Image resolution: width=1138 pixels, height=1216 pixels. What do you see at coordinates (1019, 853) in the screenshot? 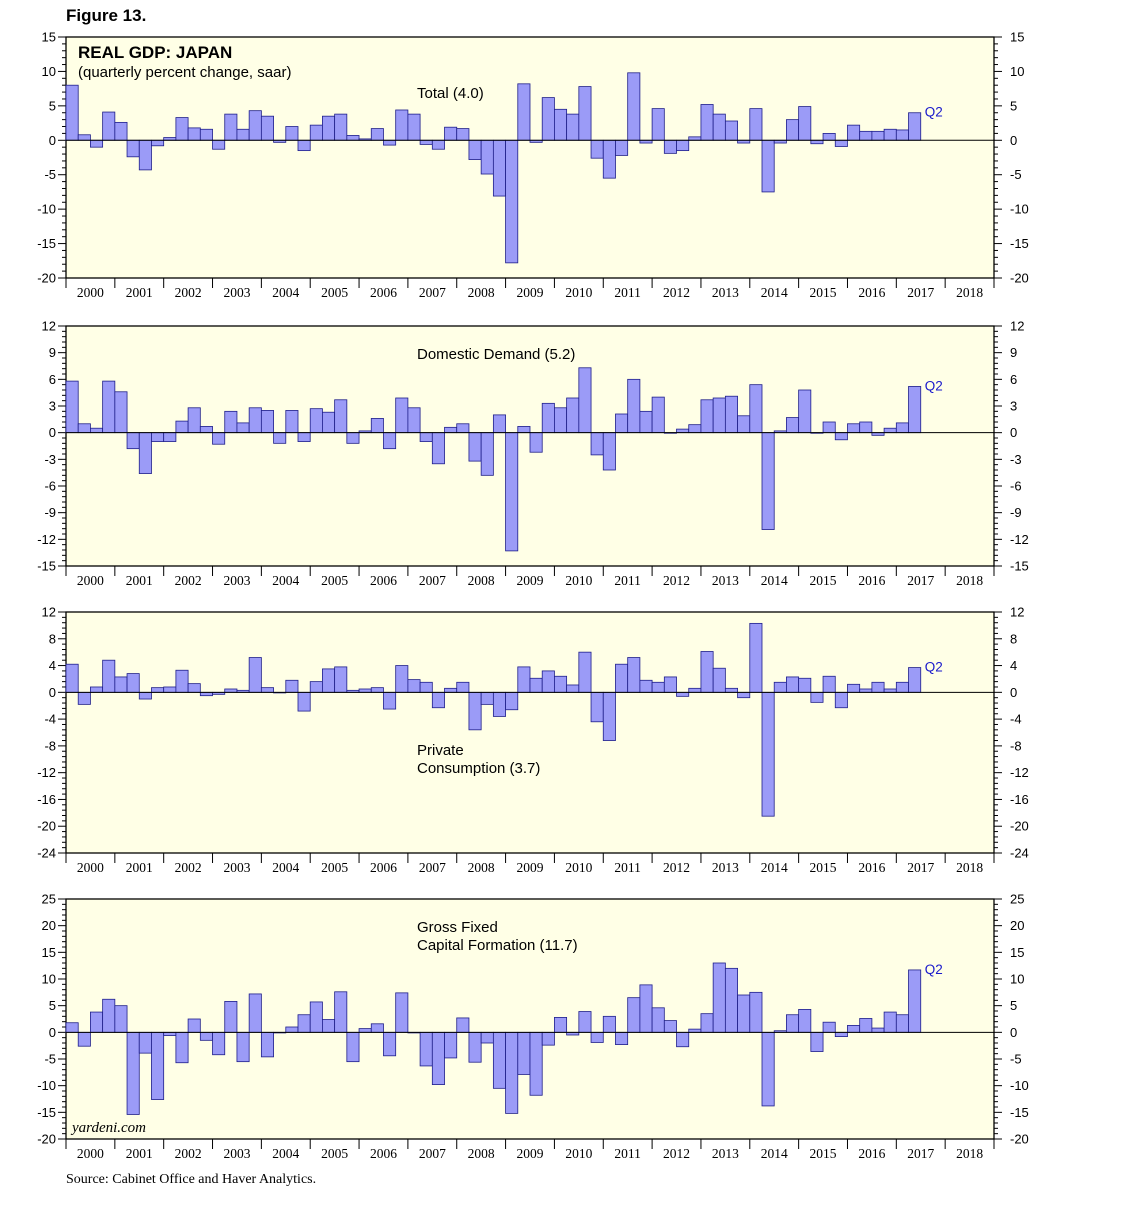
I see `y-tick-label-right: -24` at bounding box center [1019, 853].